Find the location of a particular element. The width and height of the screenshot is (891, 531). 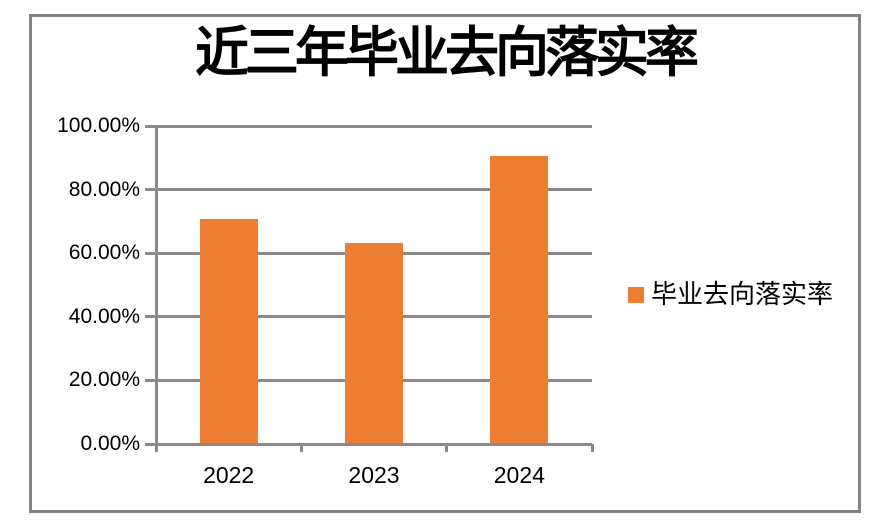

bar-2023 is located at coordinates (374, 343).